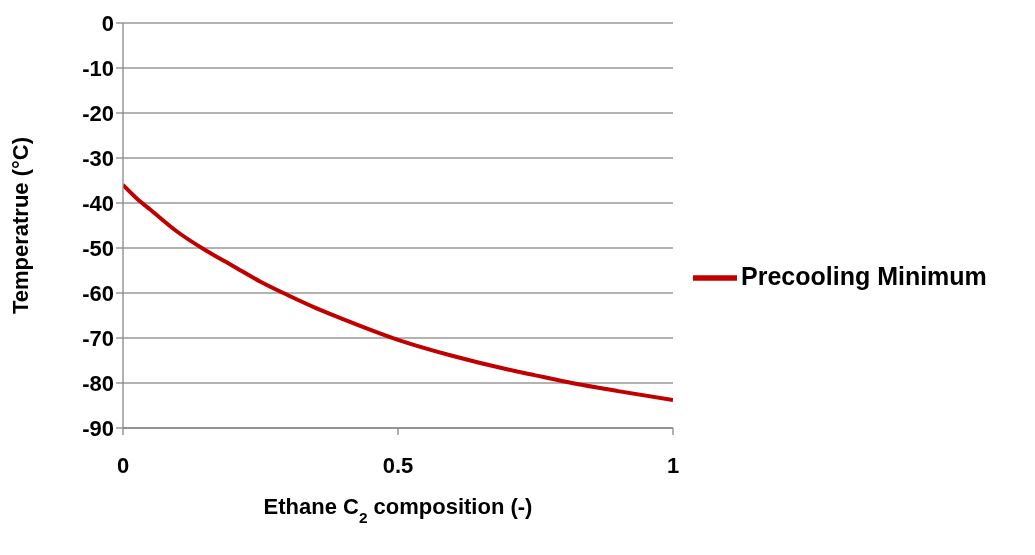  I want to click on legend-label: Precooling Minimum, so click(864, 275).